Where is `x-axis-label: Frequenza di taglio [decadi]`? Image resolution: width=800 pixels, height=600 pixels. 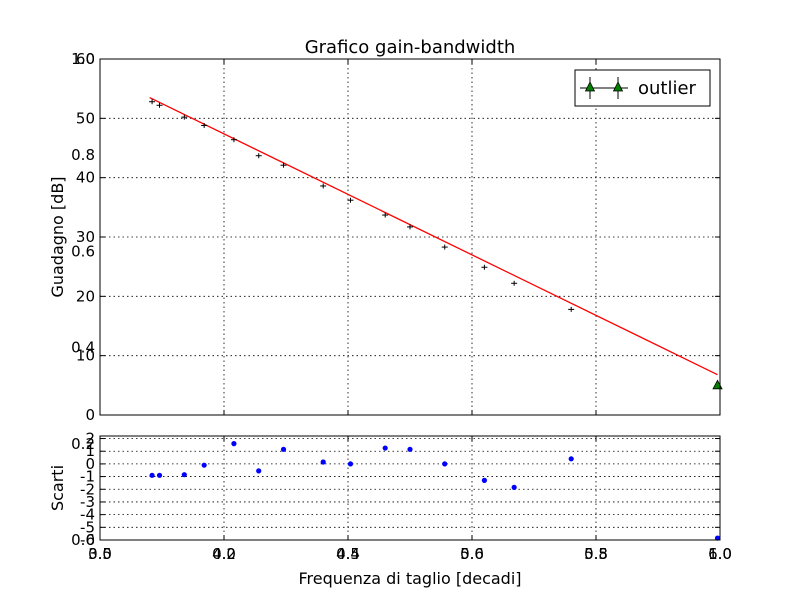
x-axis-label: Frequenza di taglio [decadi] is located at coordinates (409, 578).